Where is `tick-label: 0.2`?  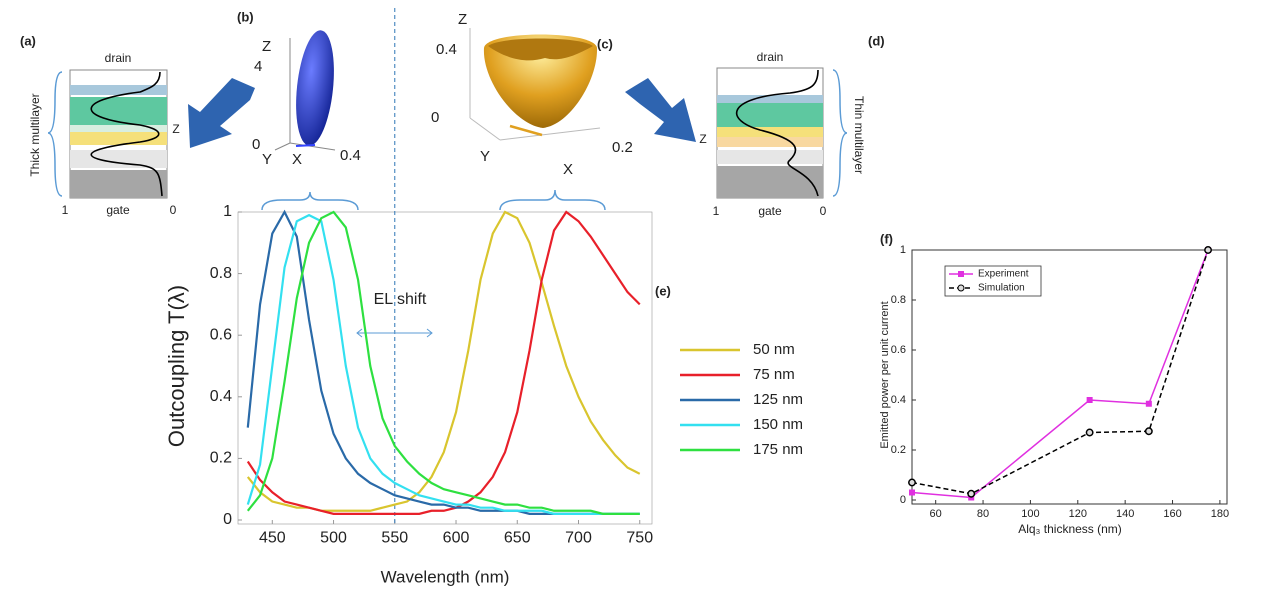 tick-label: 0.2 is located at coordinates (622, 147).